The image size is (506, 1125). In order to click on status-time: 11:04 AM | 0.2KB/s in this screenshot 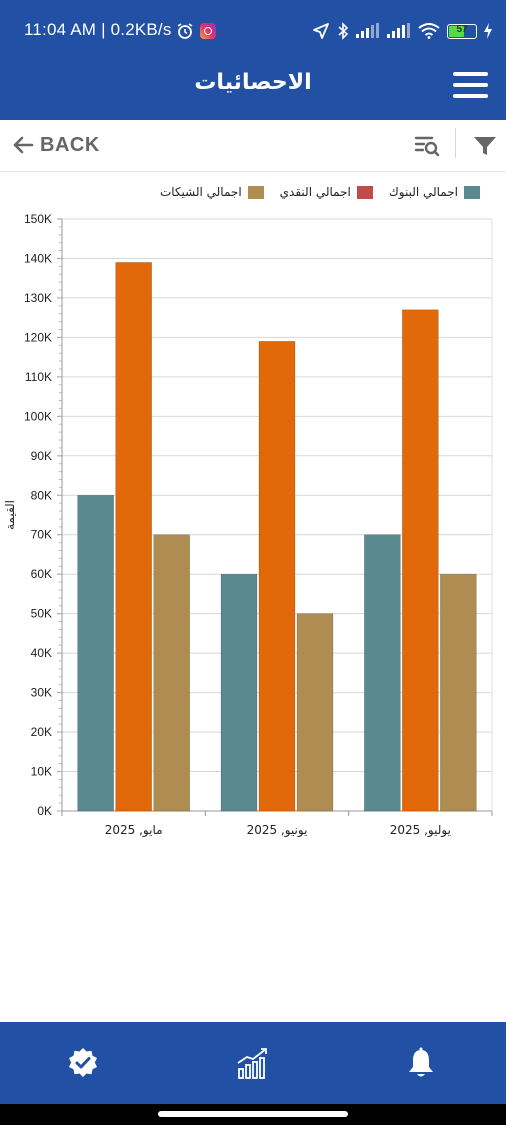, I will do `click(98, 29)`.